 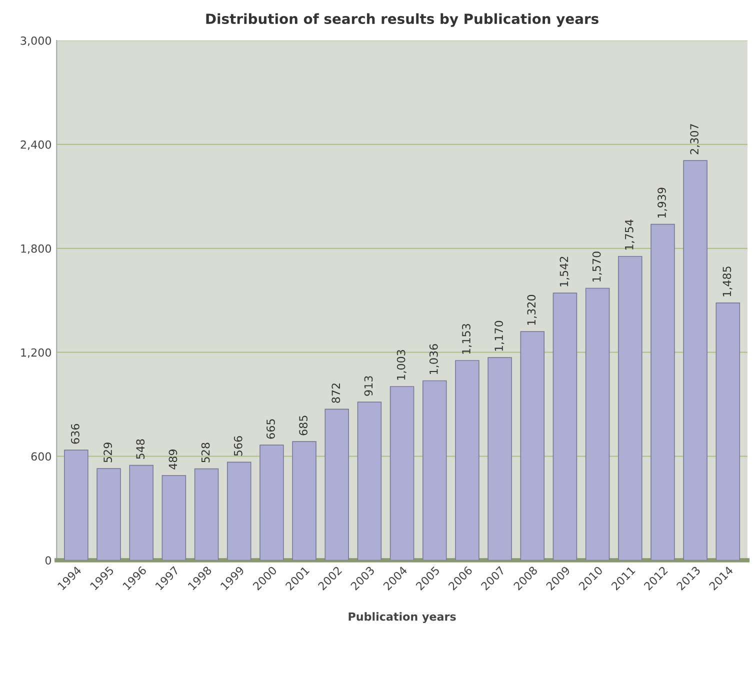 What do you see at coordinates (434, 359) in the screenshot?
I see `data-label: 1,036` at bounding box center [434, 359].